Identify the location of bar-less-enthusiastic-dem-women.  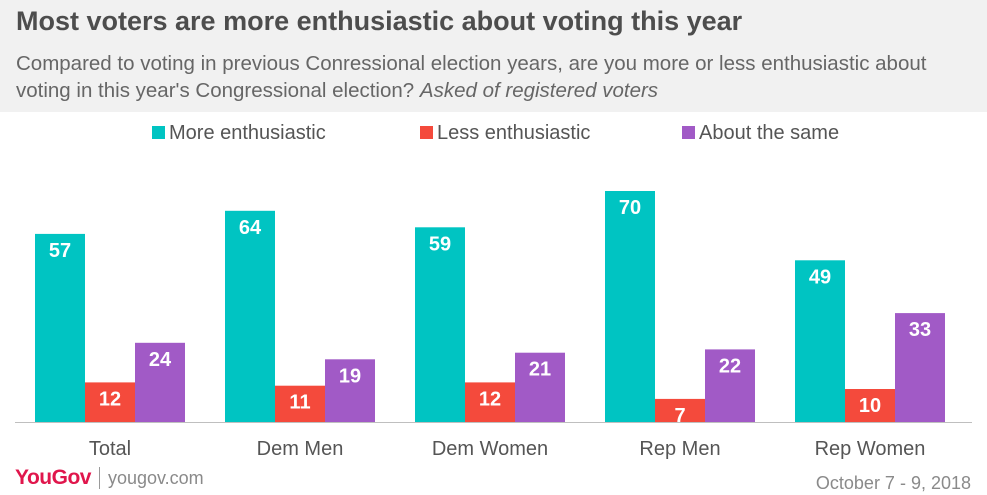
(490, 402).